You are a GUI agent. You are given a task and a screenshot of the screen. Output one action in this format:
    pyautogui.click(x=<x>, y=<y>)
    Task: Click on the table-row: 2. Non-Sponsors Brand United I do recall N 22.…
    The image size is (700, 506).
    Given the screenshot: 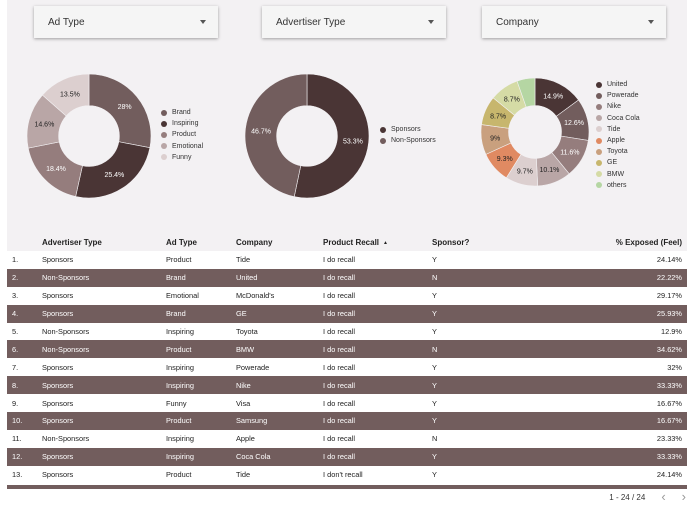 What is the action you would take?
    pyautogui.click(x=347, y=277)
    